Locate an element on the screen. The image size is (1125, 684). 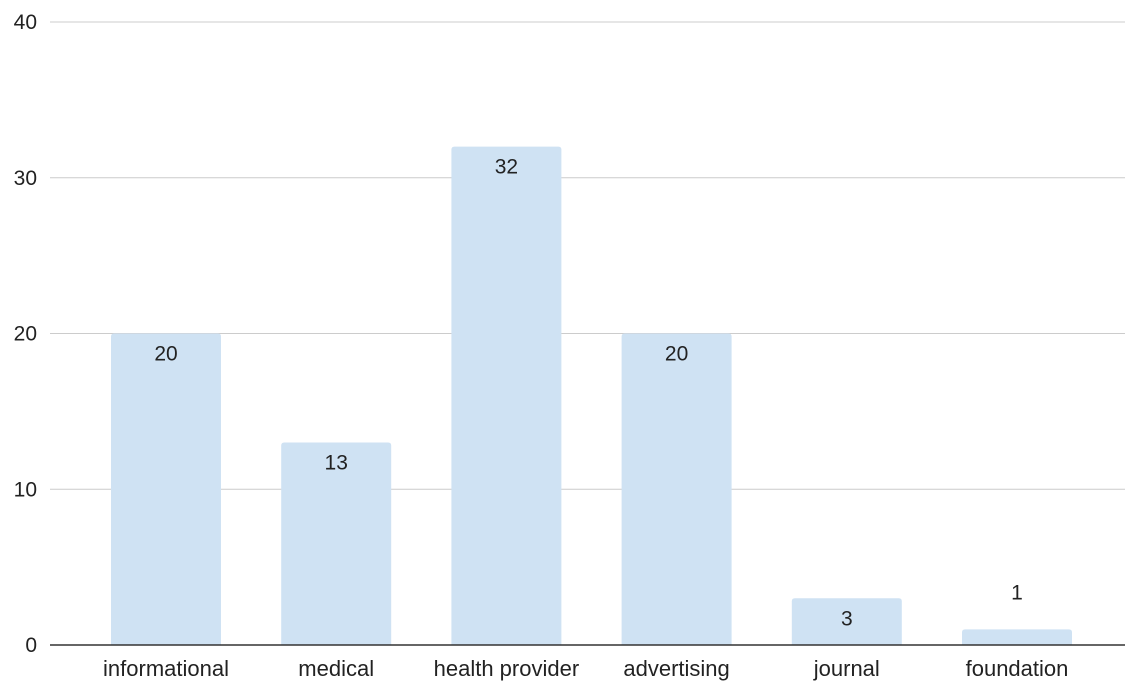
bar-informational is located at coordinates (166, 489).